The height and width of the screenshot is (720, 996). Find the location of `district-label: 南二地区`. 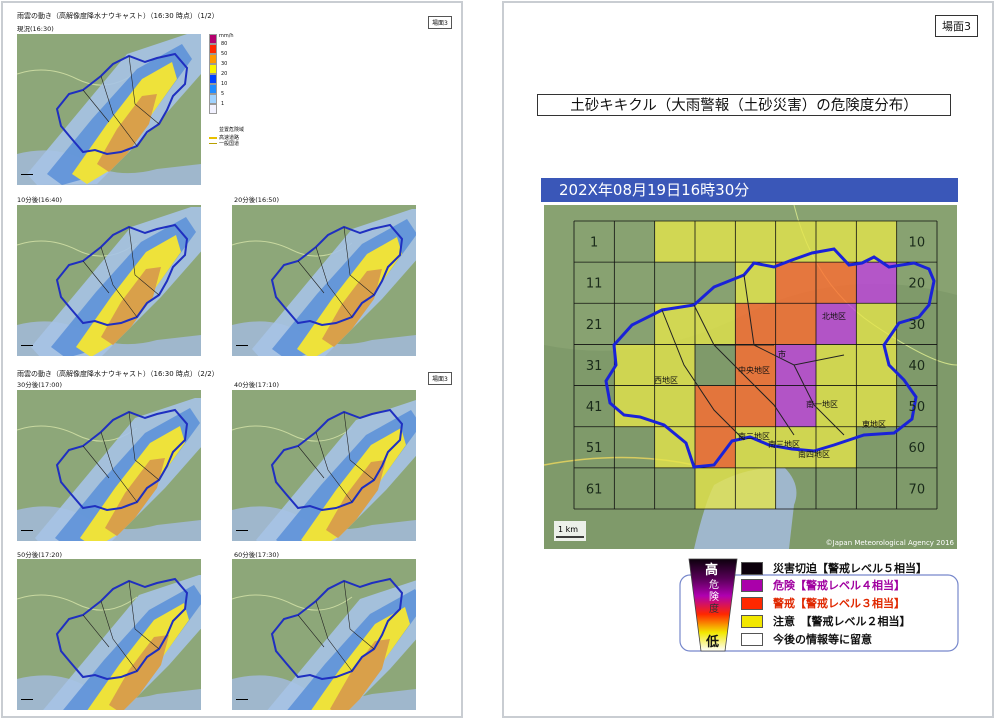

district-label: 南二地区 is located at coordinates (754, 436).